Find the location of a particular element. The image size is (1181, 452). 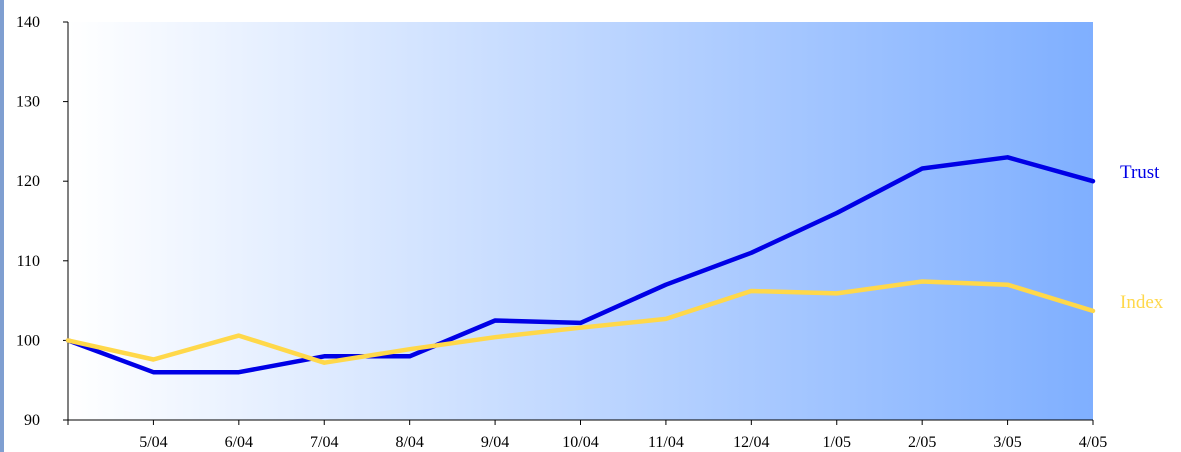

x-tick-label: 4/05 is located at coordinates (1093, 442).